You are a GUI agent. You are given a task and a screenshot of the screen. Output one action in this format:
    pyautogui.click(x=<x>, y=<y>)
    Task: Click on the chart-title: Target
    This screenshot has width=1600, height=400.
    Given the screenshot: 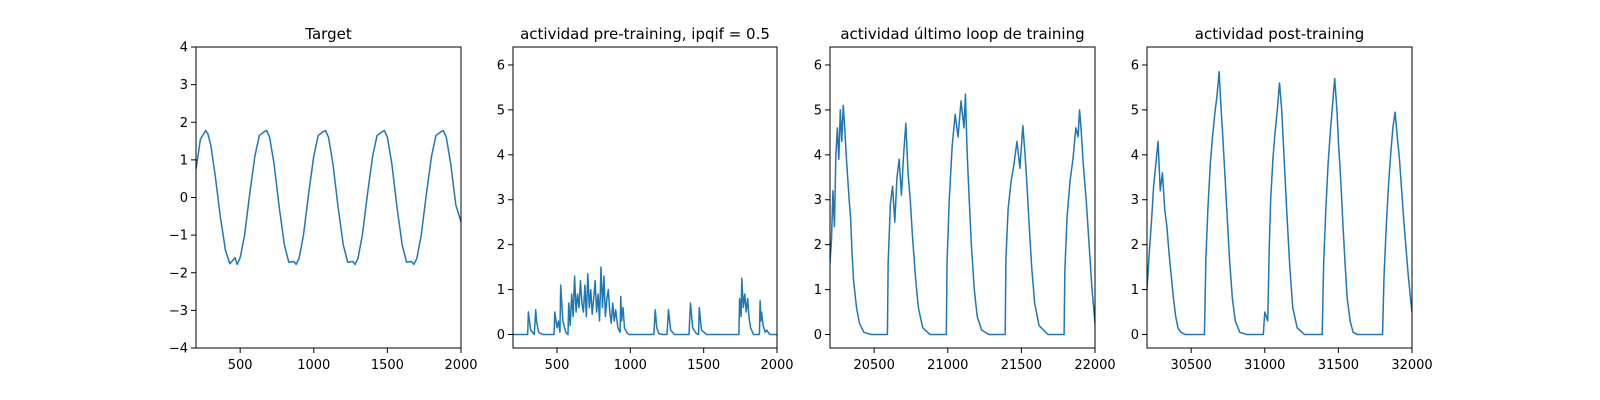 What is the action you would take?
    pyautogui.click(x=328, y=34)
    